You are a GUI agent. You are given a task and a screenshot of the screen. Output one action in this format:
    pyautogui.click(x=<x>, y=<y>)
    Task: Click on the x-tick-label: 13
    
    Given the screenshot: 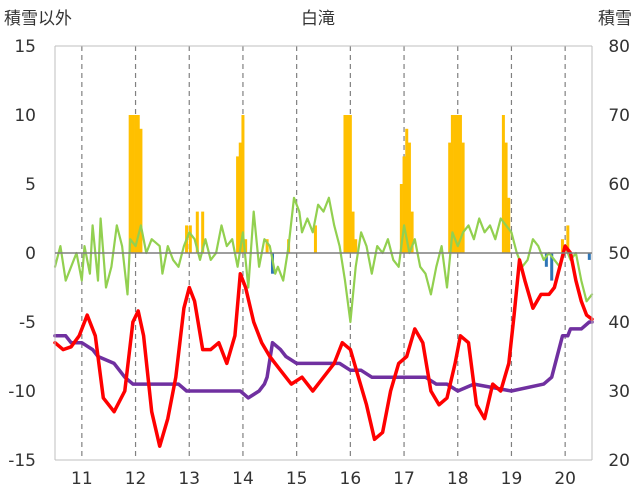 What is the action you would take?
    pyautogui.click(x=189, y=479)
    